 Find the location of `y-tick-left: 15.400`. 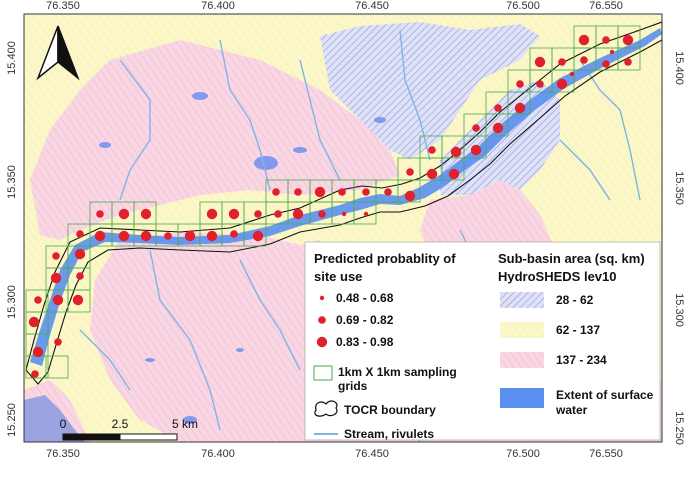

y-tick-left: 15.400 is located at coordinates (12, 58).